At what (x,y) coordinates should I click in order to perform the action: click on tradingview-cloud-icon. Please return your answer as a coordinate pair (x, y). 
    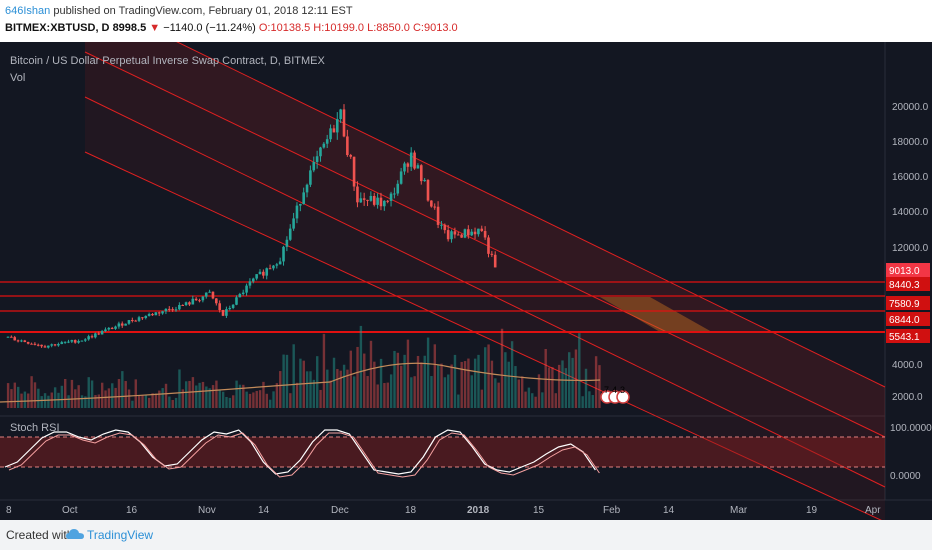
    Looking at the image, I should click on (75, 535).